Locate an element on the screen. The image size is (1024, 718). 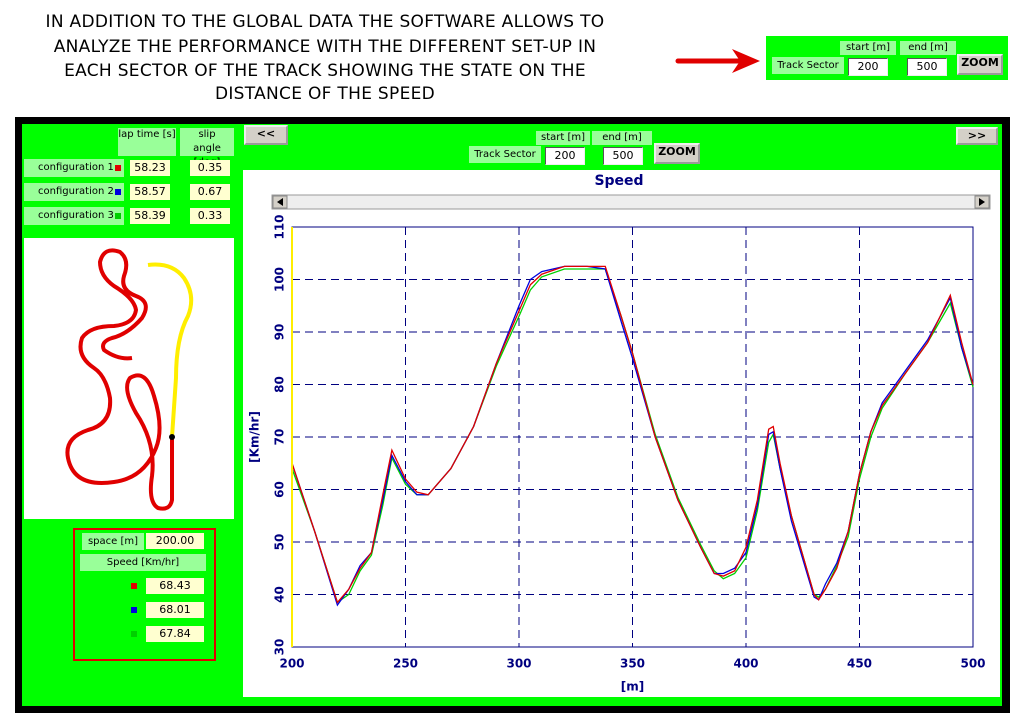
arrow is located at coordinates (717, 61).